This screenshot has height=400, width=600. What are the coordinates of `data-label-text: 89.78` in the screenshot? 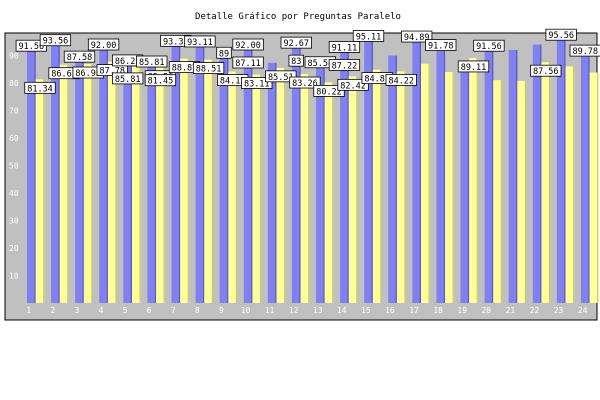 It's located at (585, 52).